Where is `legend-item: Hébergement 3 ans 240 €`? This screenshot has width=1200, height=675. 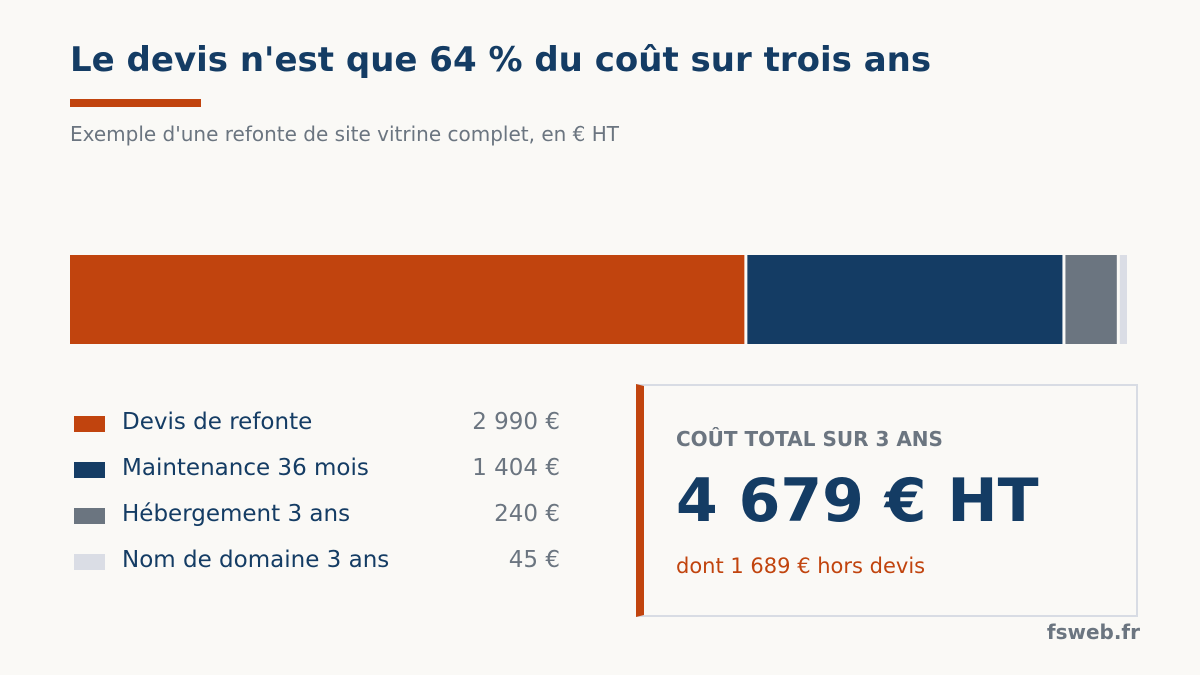
legend-item: Hébergement 3 ans 240 € is located at coordinates (319, 517).